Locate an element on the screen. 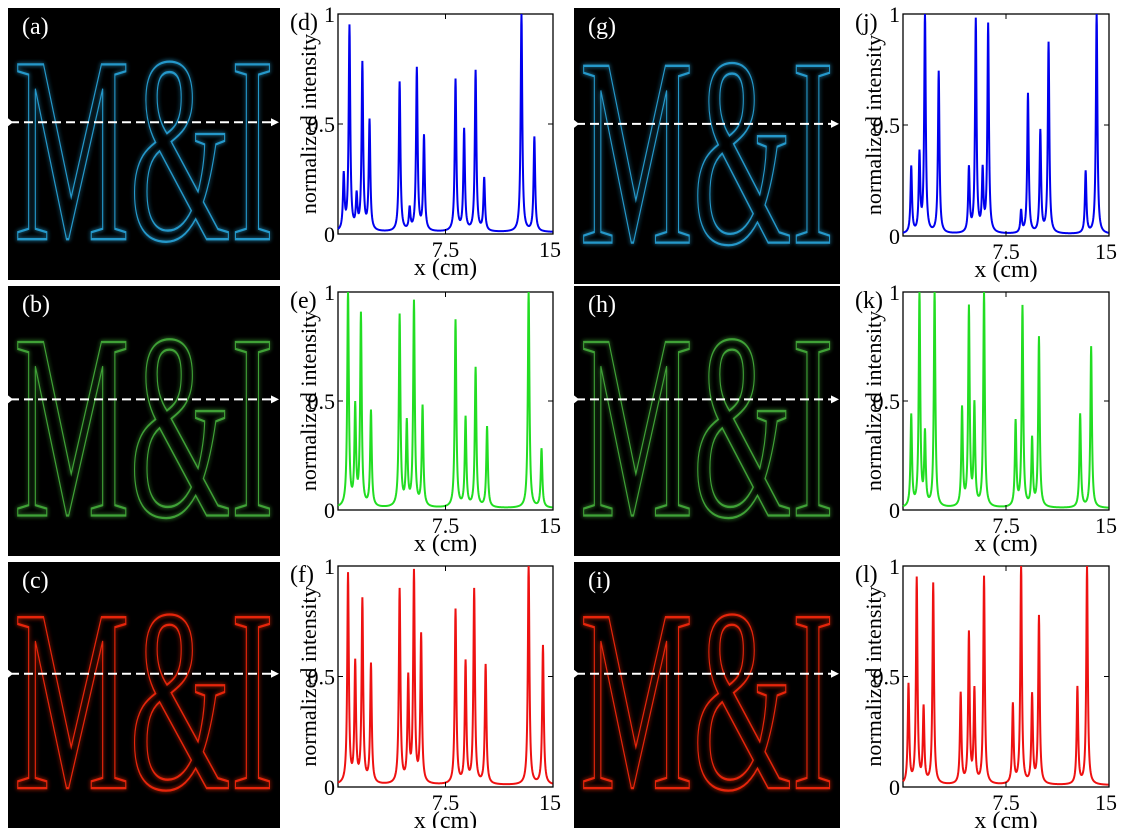  photo-panel: M&I(h) is located at coordinates (707, 427).